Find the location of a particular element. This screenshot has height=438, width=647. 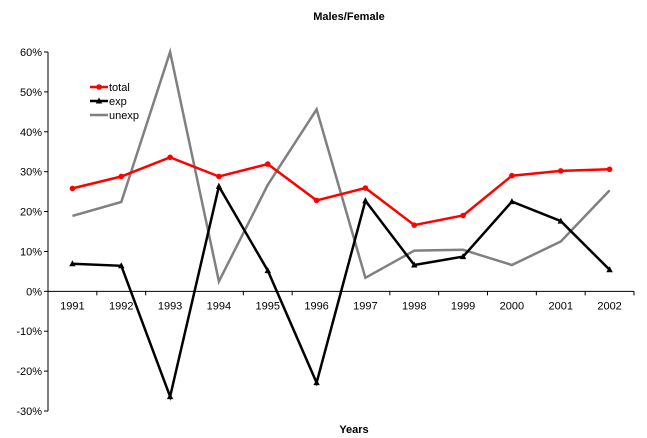

legend-label: unexp is located at coordinates (124, 116).